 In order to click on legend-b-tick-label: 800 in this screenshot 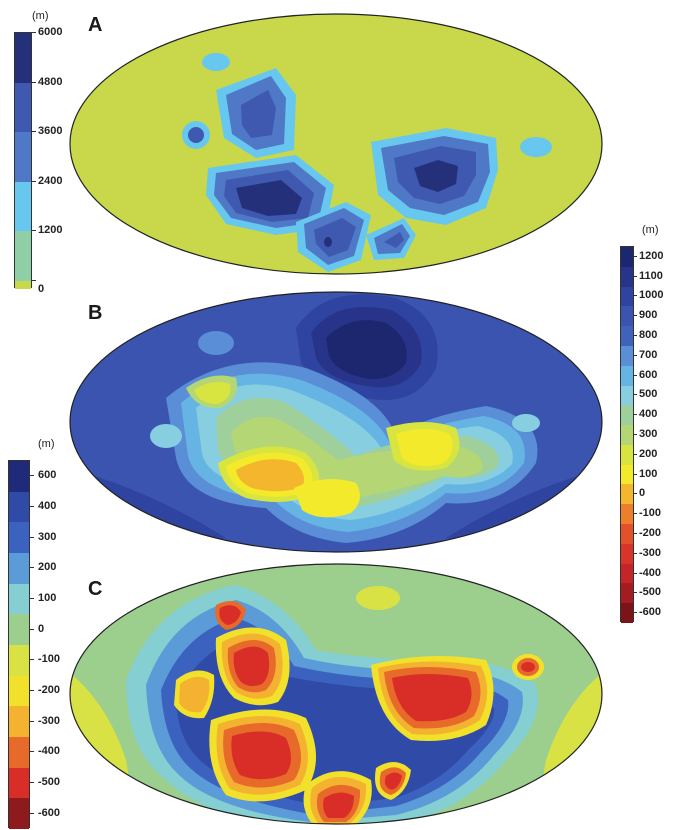, I will do `click(648, 335)`.